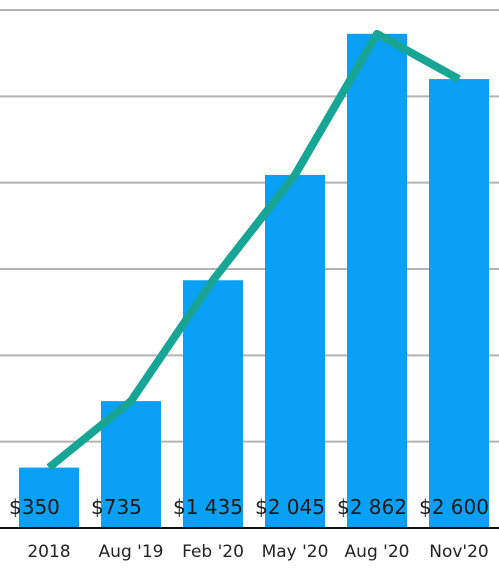 This screenshot has width=499, height=568. I want to click on x-tick-labels: 2018 Aug '19 Feb '20 May '20 Aug '20 Nov'20, so click(257, 552).